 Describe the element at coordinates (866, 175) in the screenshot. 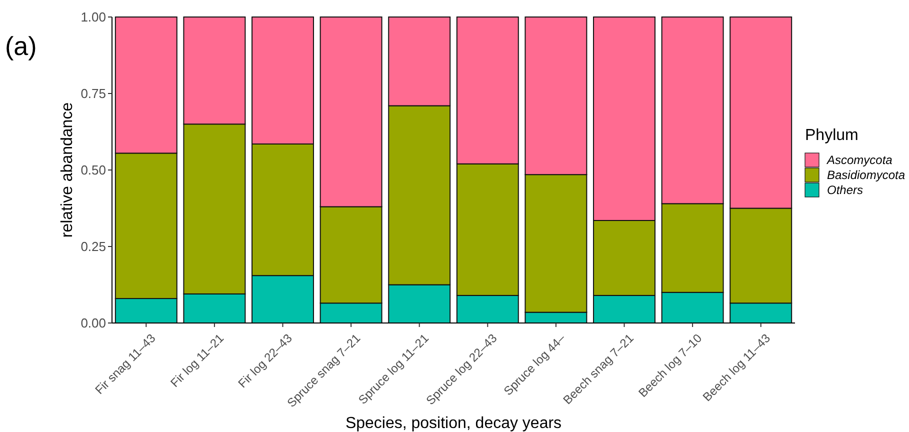

I see `legend-label: Basidiomycota` at that location.